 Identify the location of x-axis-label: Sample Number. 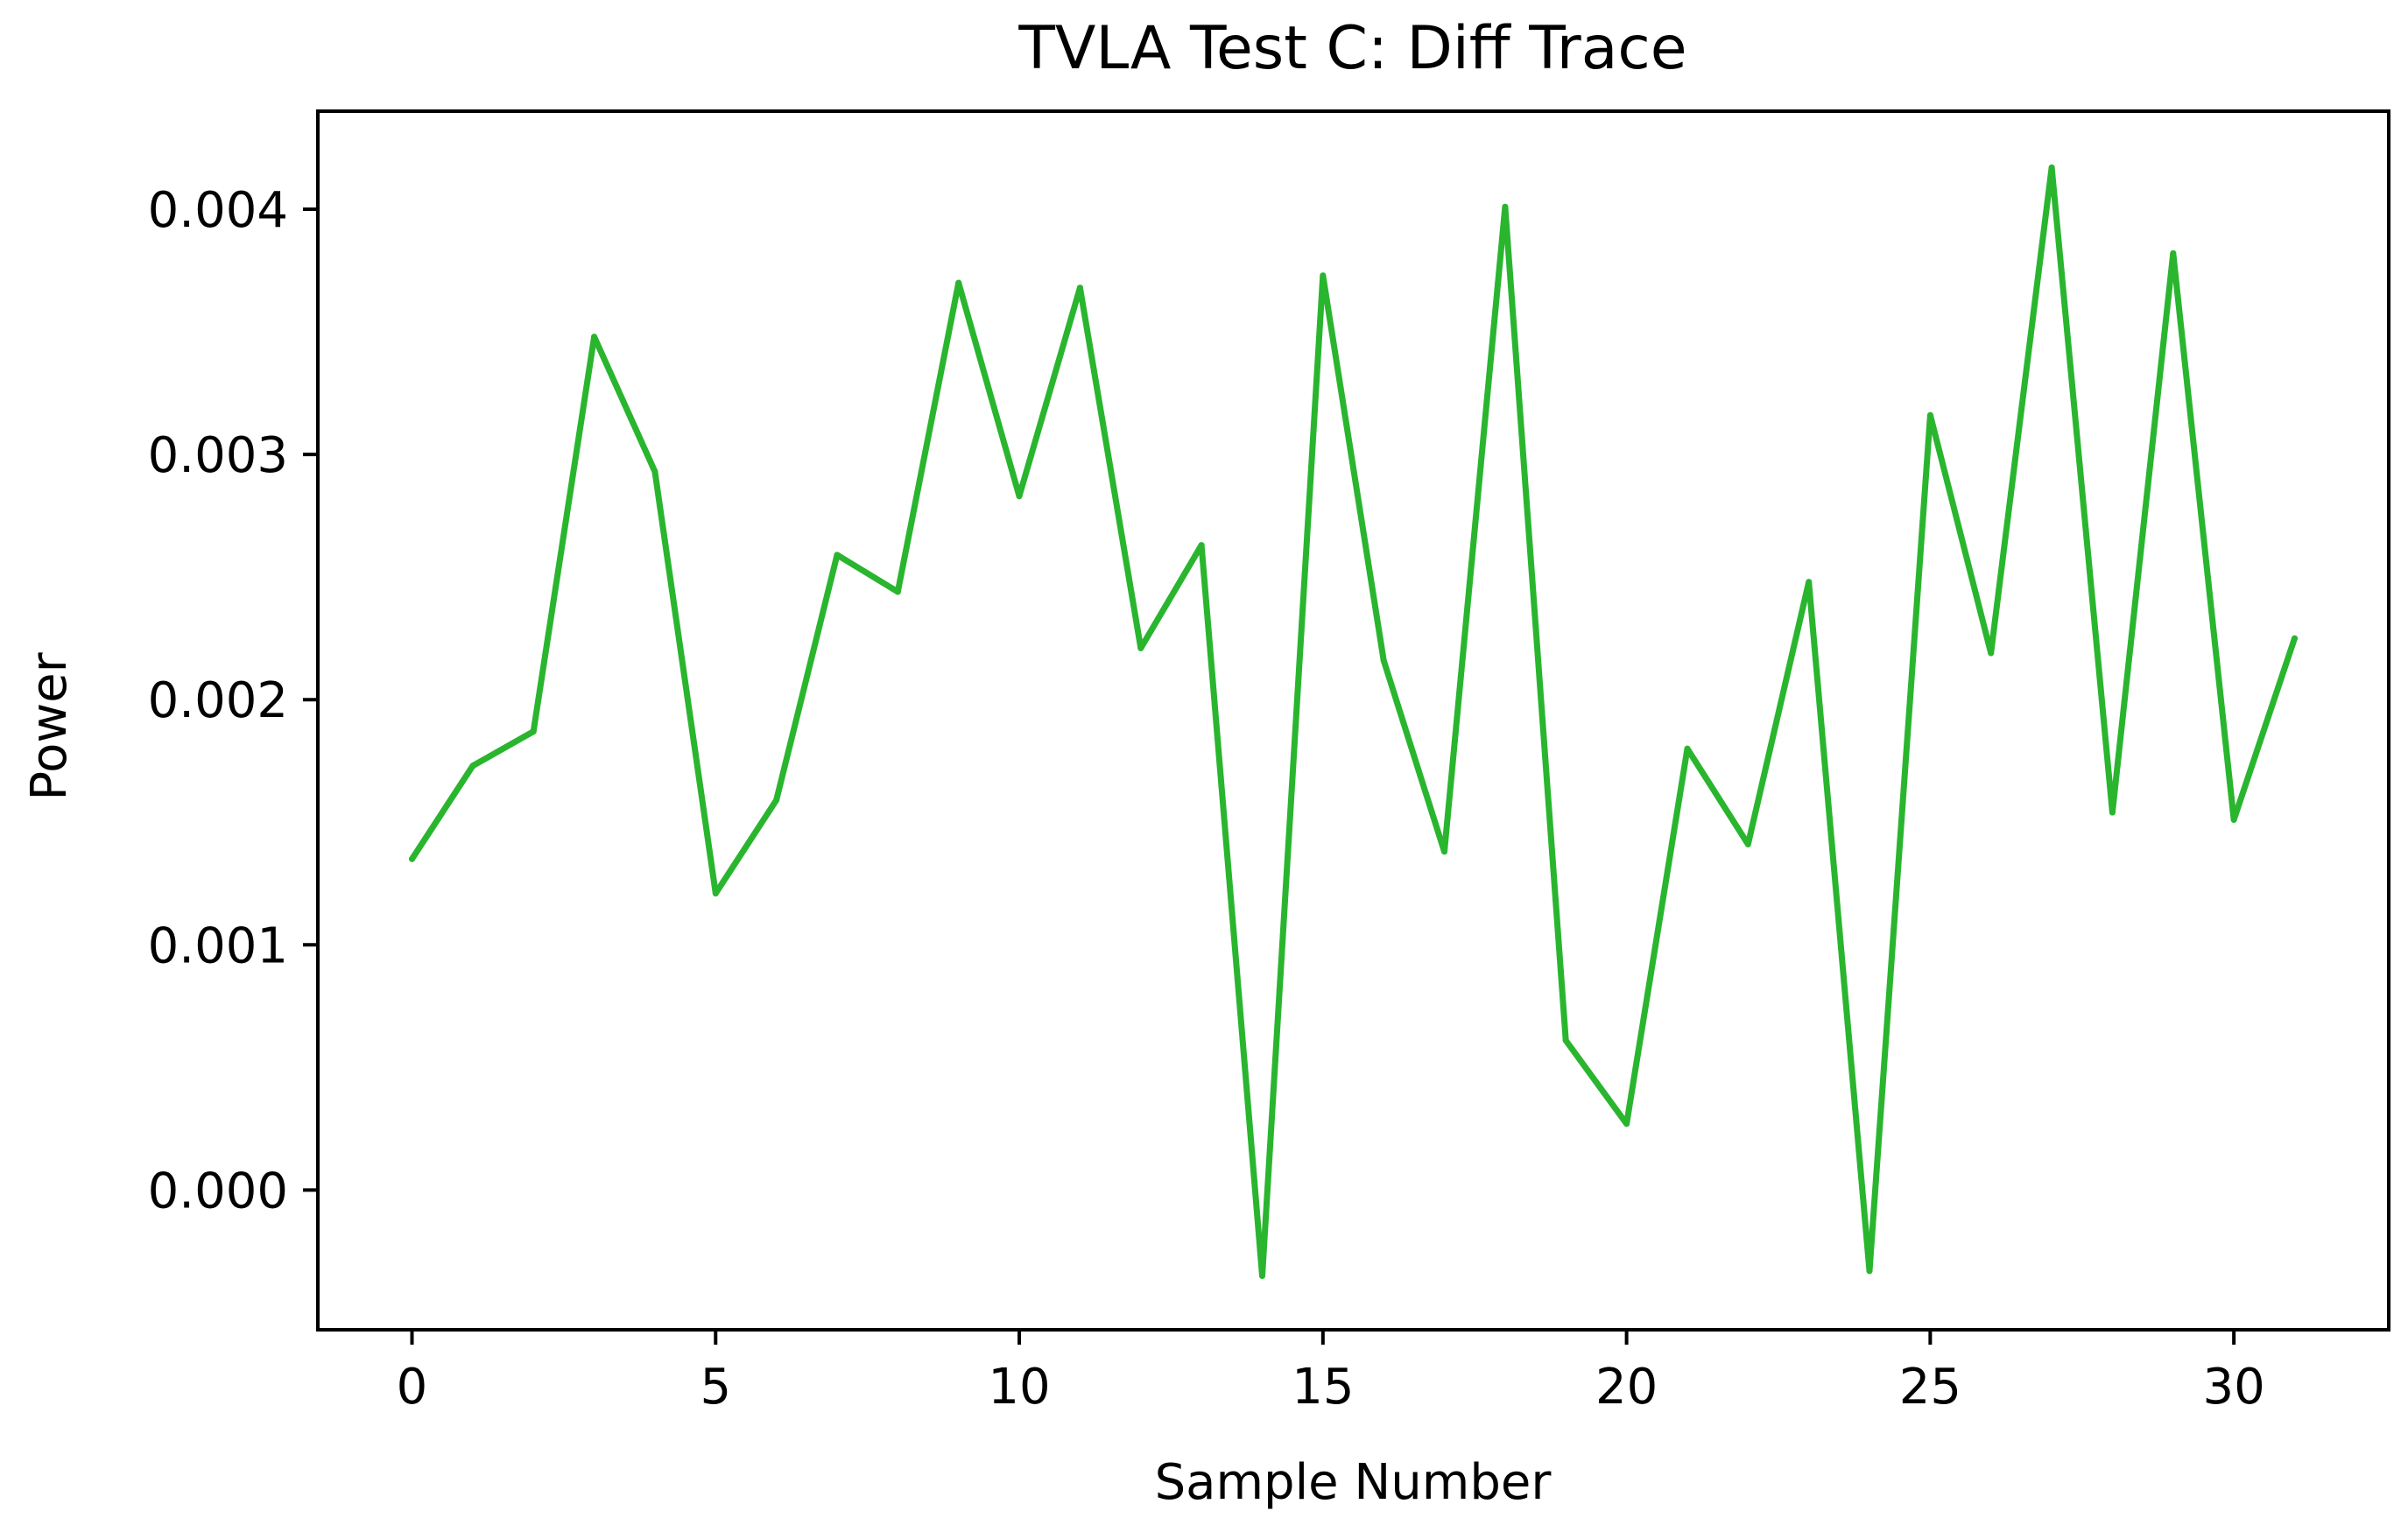
(1354, 1482).